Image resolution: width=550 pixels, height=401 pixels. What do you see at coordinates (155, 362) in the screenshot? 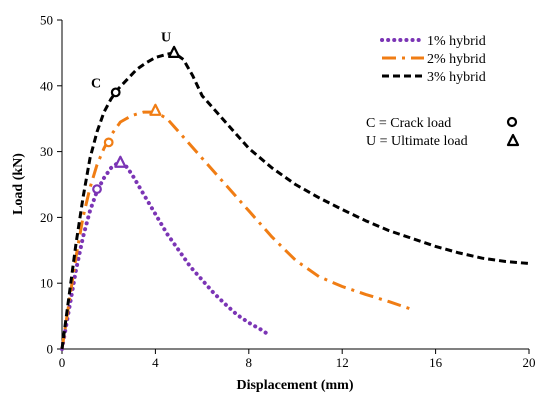
I see `x-tick-label: 4` at bounding box center [155, 362].